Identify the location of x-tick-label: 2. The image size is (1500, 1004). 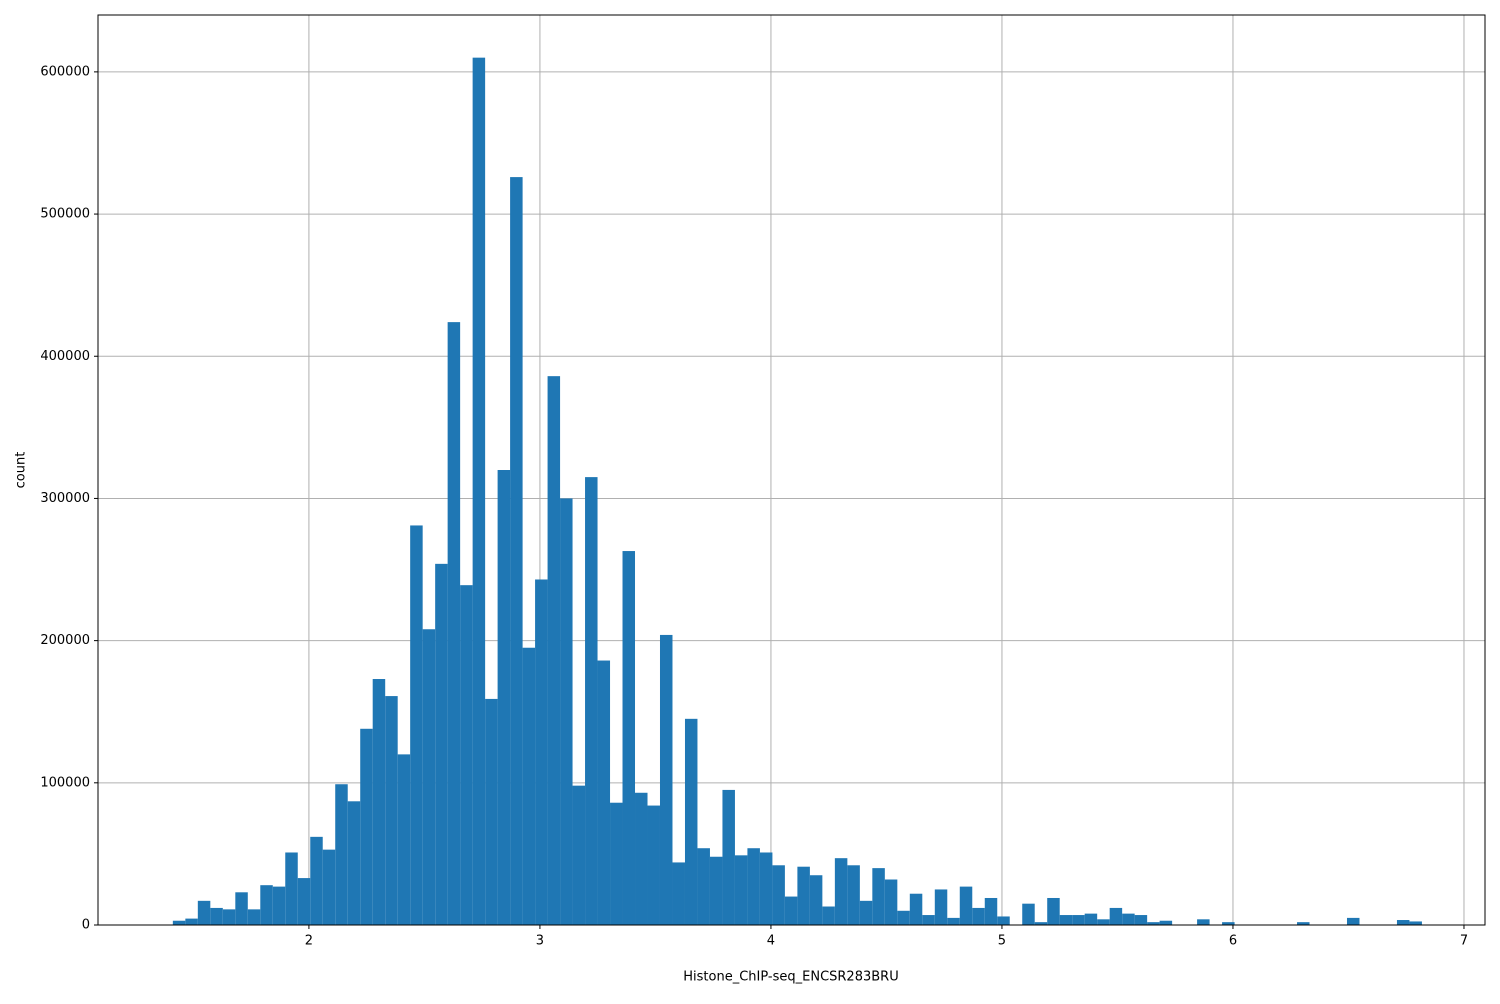
(309, 941).